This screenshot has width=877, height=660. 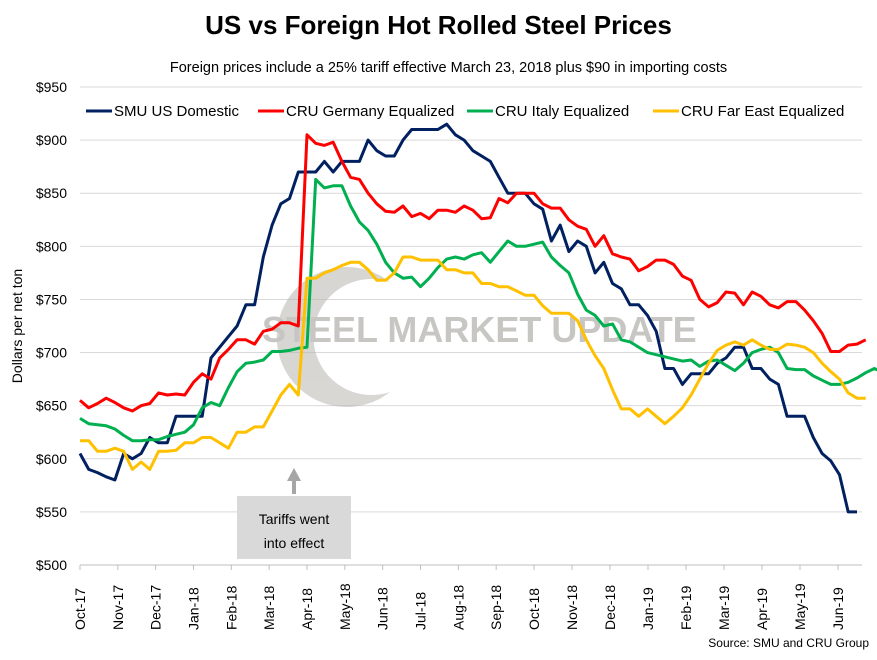 What do you see at coordinates (496, 607) in the screenshot?
I see `x-tick-label: Sep-18` at bounding box center [496, 607].